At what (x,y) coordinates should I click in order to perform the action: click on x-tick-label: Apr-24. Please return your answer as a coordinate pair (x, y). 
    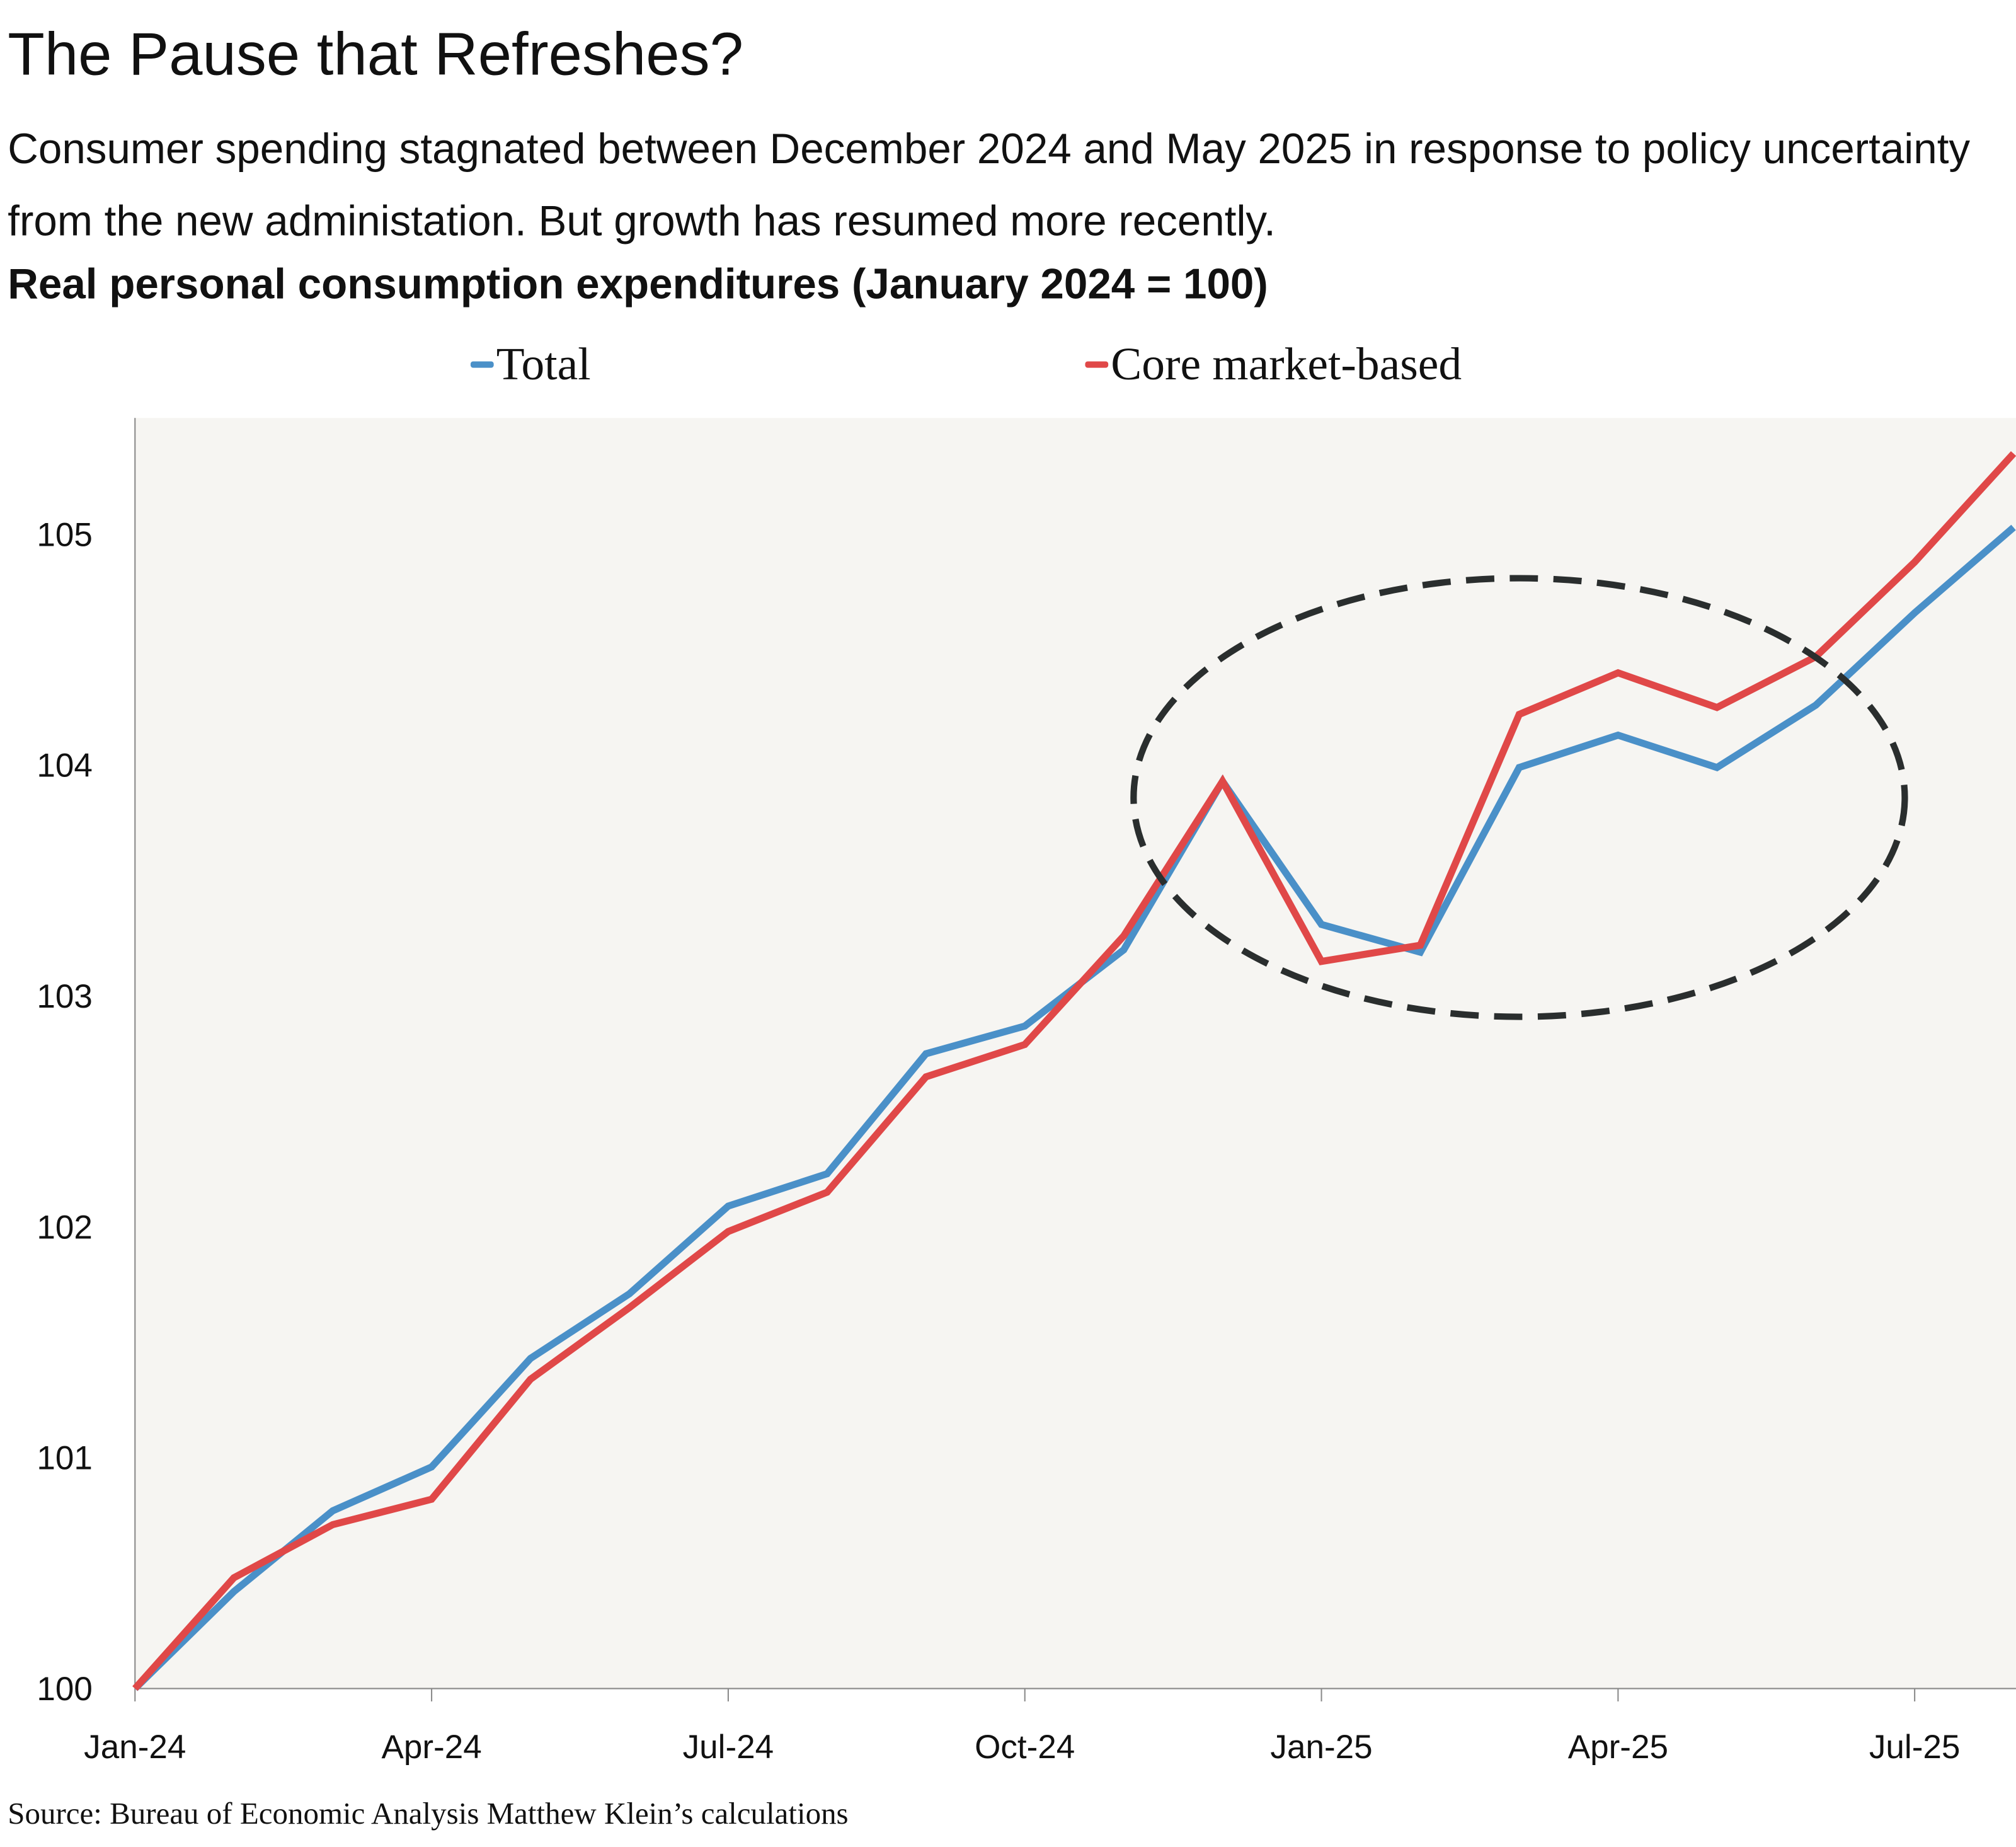
    Looking at the image, I should click on (431, 1747).